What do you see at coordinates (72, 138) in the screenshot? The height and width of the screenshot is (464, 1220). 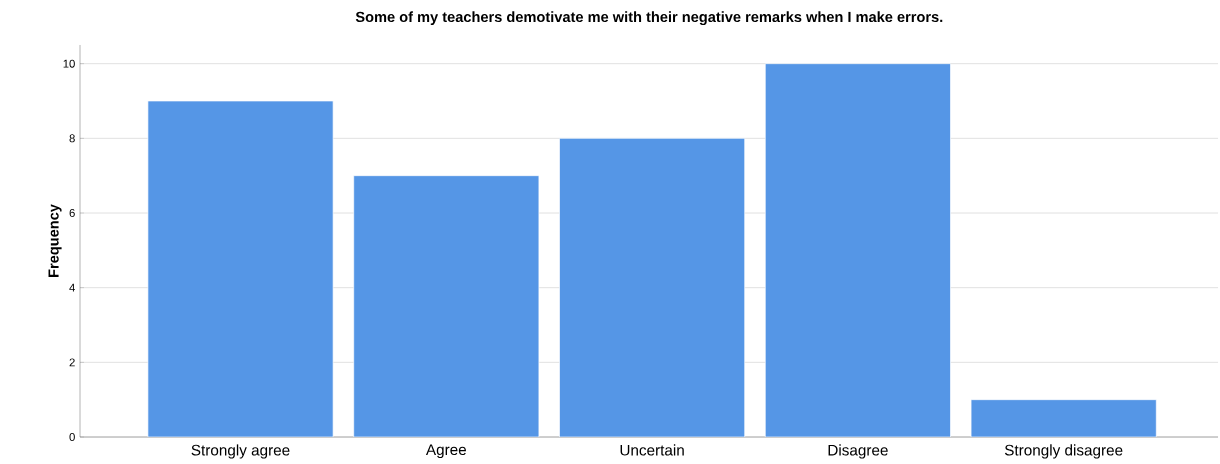 I see `y-tick-label: 8` at bounding box center [72, 138].